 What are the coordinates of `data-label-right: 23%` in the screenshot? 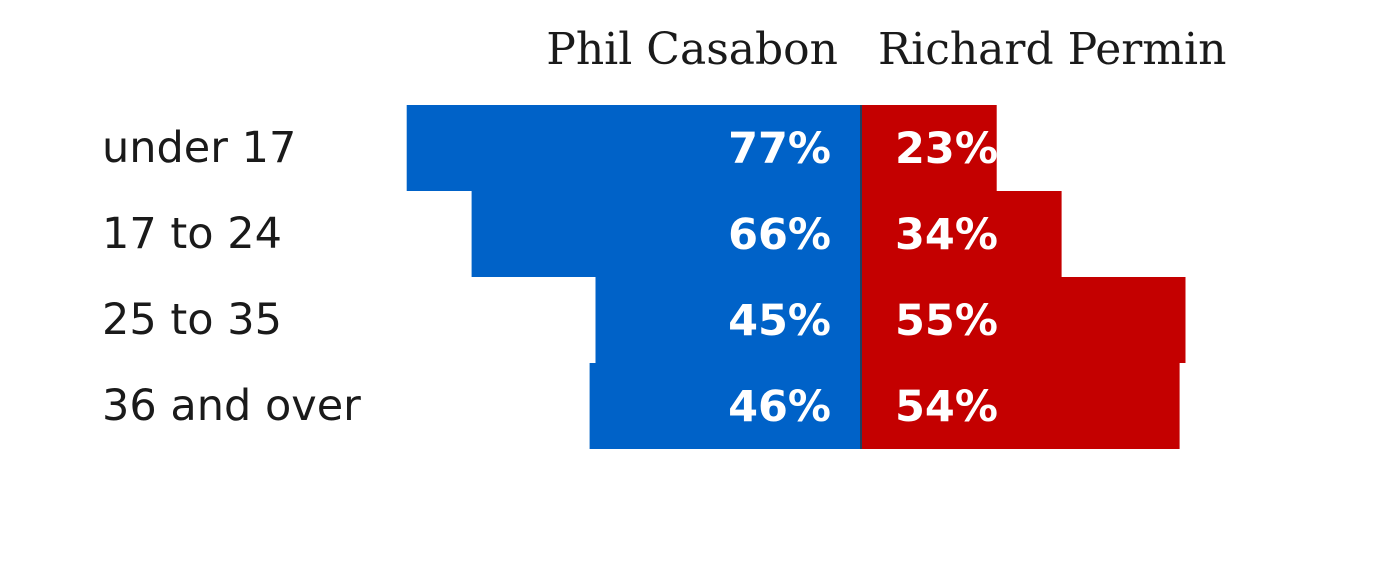 It's located at (946, 149).